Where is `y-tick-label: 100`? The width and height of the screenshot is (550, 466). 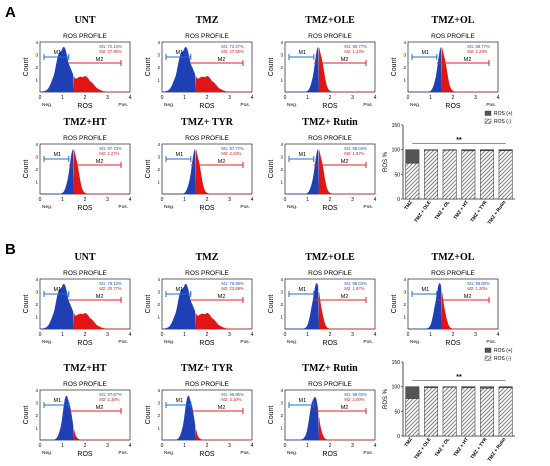 y-tick-label: 100 is located at coordinates (396, 151).